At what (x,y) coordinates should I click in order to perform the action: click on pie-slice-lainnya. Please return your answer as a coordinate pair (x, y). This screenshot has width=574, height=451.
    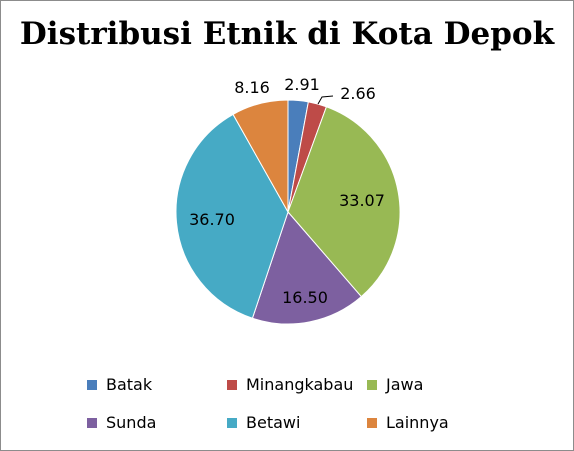
    Looking at the image, I should click on (260, 156).